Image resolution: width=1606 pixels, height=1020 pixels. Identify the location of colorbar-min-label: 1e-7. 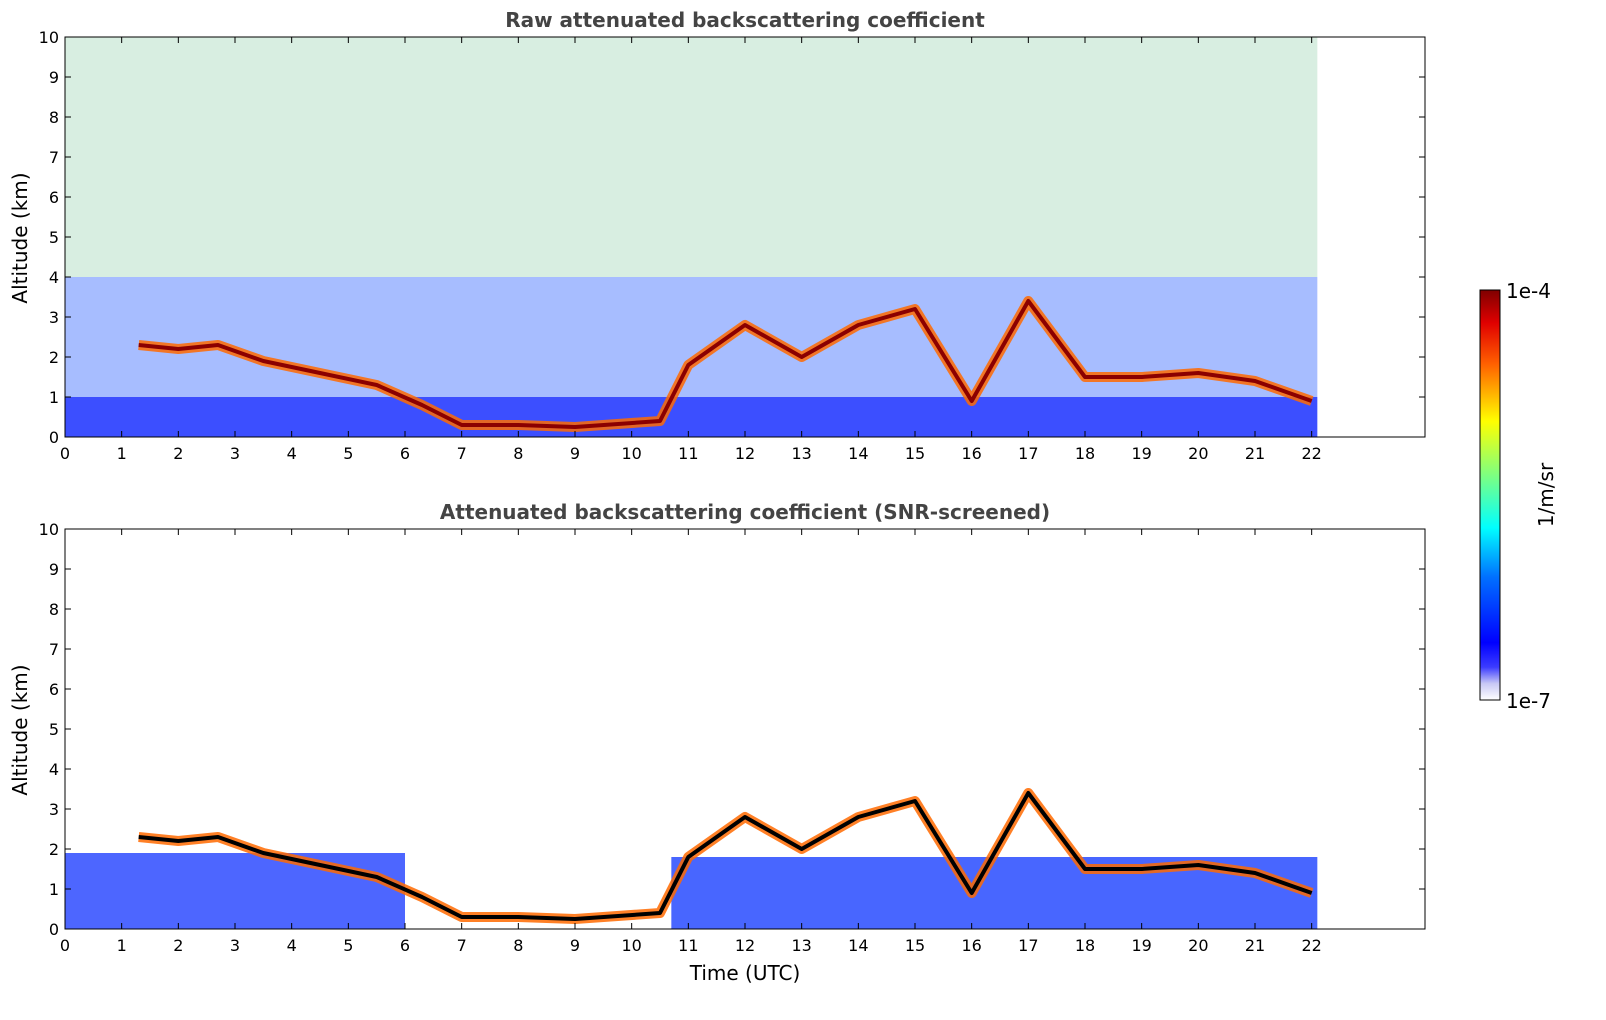
(1528, 701).